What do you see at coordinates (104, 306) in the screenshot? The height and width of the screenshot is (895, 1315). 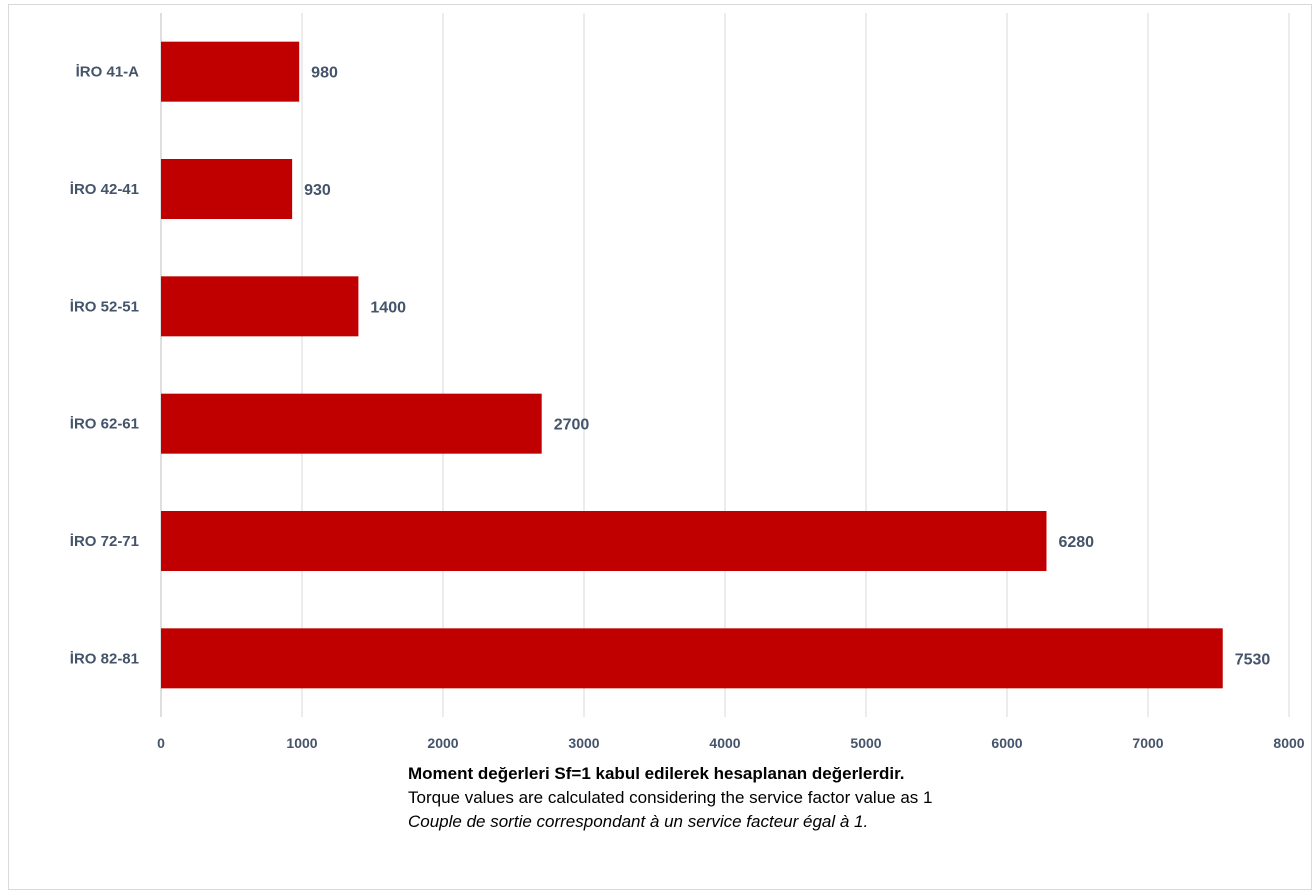 I see `category-label: İRO 52-51` at bounding box center [104, 306].